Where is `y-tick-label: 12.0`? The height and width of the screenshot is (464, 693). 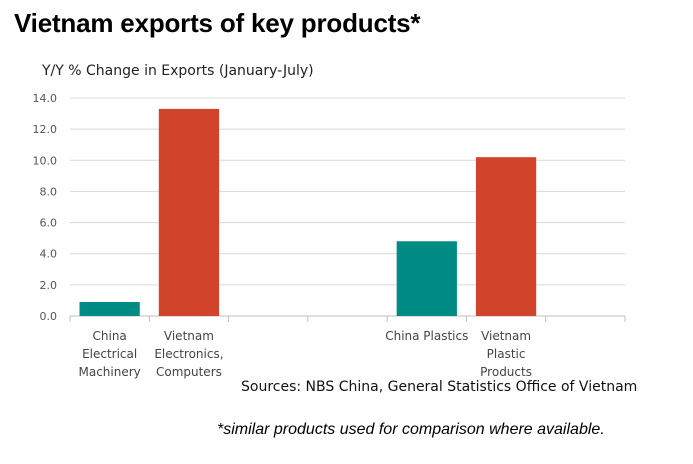
y-tick-label: 12.0 is located at coordinates (45, 129).